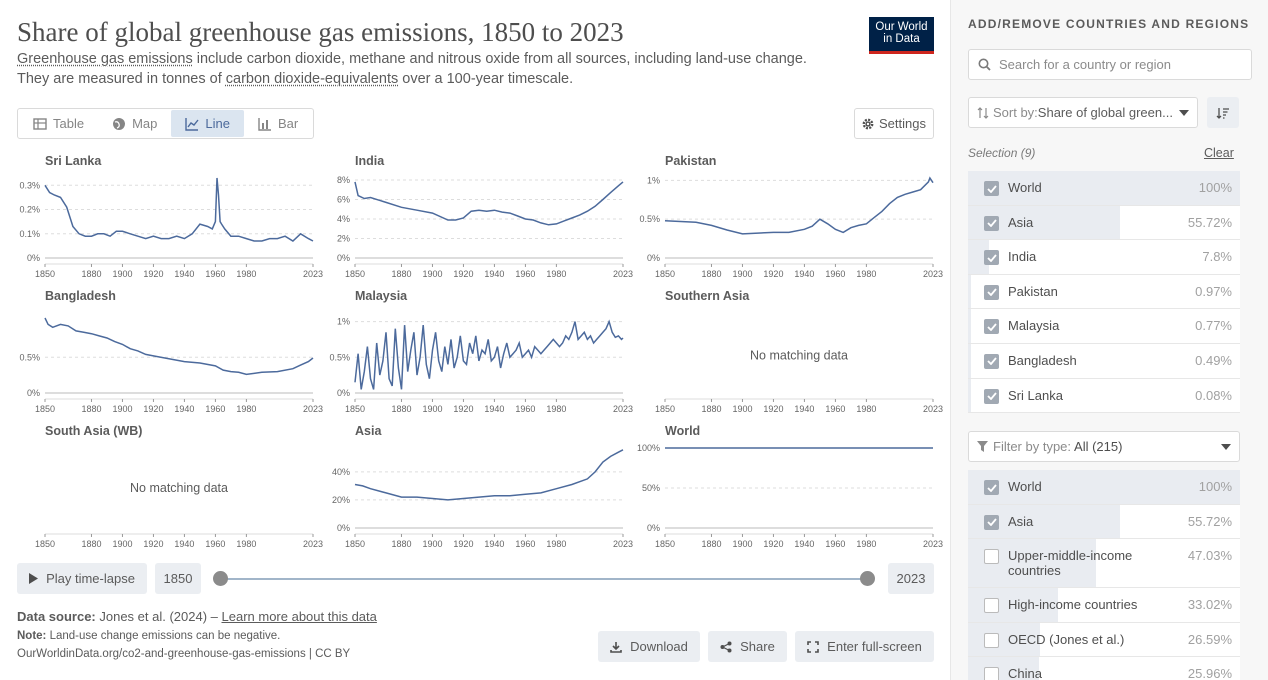 This screenshot has width=1268, height=680. Describe the element at coordinates (1213, 326) in the screenshot. I see `entity-value: 0.77%` at that location.